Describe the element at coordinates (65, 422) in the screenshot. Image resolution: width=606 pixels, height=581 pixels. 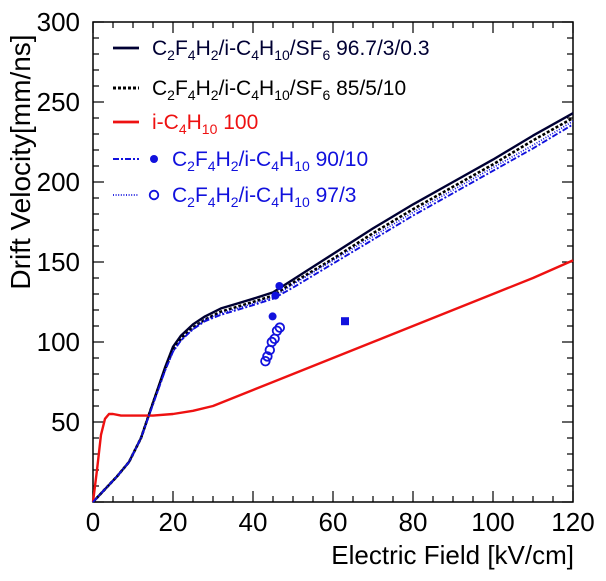
I see `y-tick-label: 50` at that location.